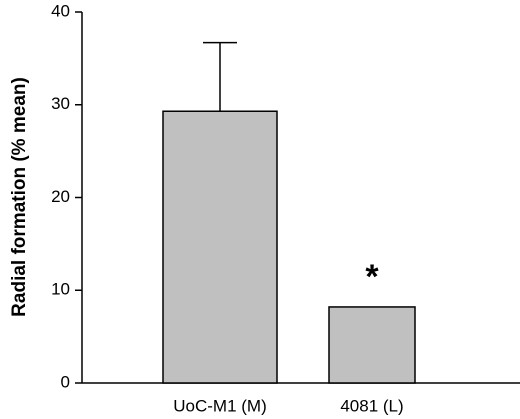 The height and width of the screenshot is (419, 520). Describe the element at coordinates (19, 197) in the screenshot. I see `y-axis-label: Radial formation (% mean)` at that location.